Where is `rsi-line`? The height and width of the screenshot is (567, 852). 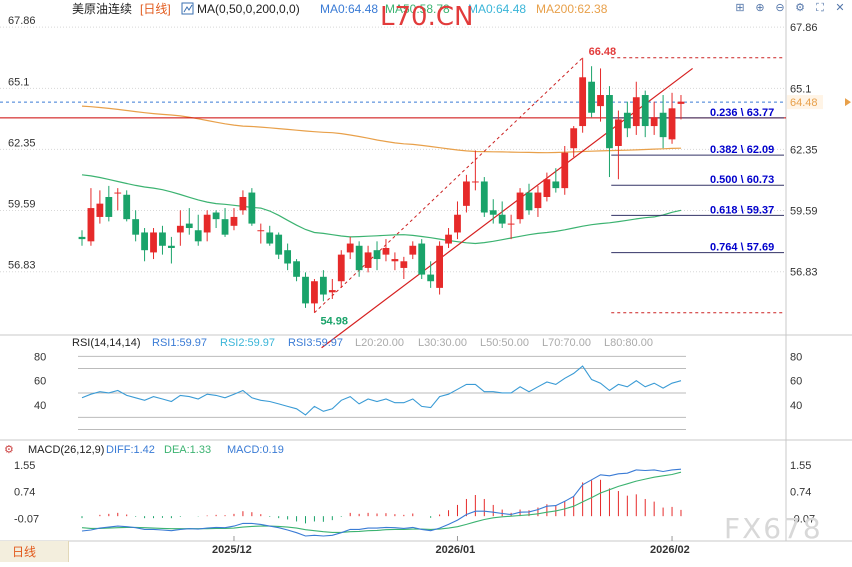
rsi-line is located at coordinates (381, 390).